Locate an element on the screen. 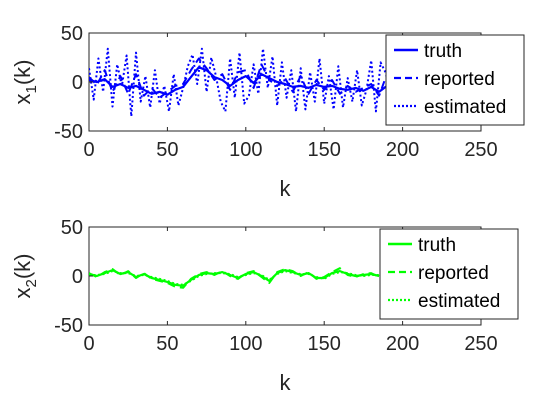 The height and width of the screenshot is (409, 535). y-axis-label-bottom: x2(k) is located at coordinates (25, 276).